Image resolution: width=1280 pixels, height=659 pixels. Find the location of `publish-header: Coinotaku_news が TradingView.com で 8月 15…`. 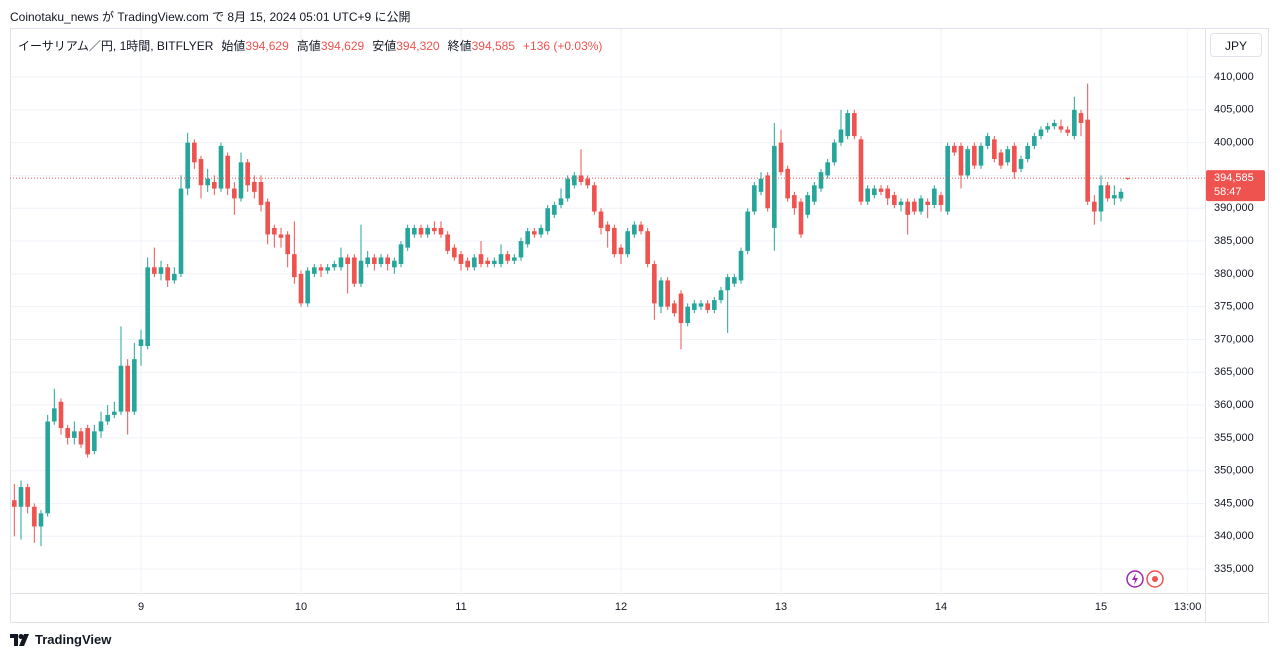

publish-header: Coinotaku_news が TradingView.com で 8月 15… is located at coordinates (210, 17).